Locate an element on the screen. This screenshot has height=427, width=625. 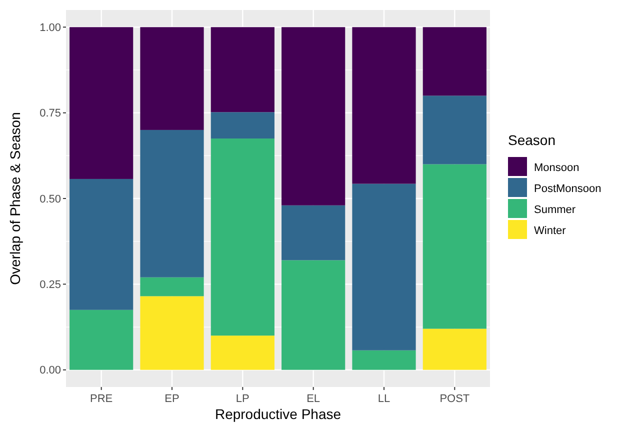
y-tick-label: 1.00 is located at coordinates (50, 28).